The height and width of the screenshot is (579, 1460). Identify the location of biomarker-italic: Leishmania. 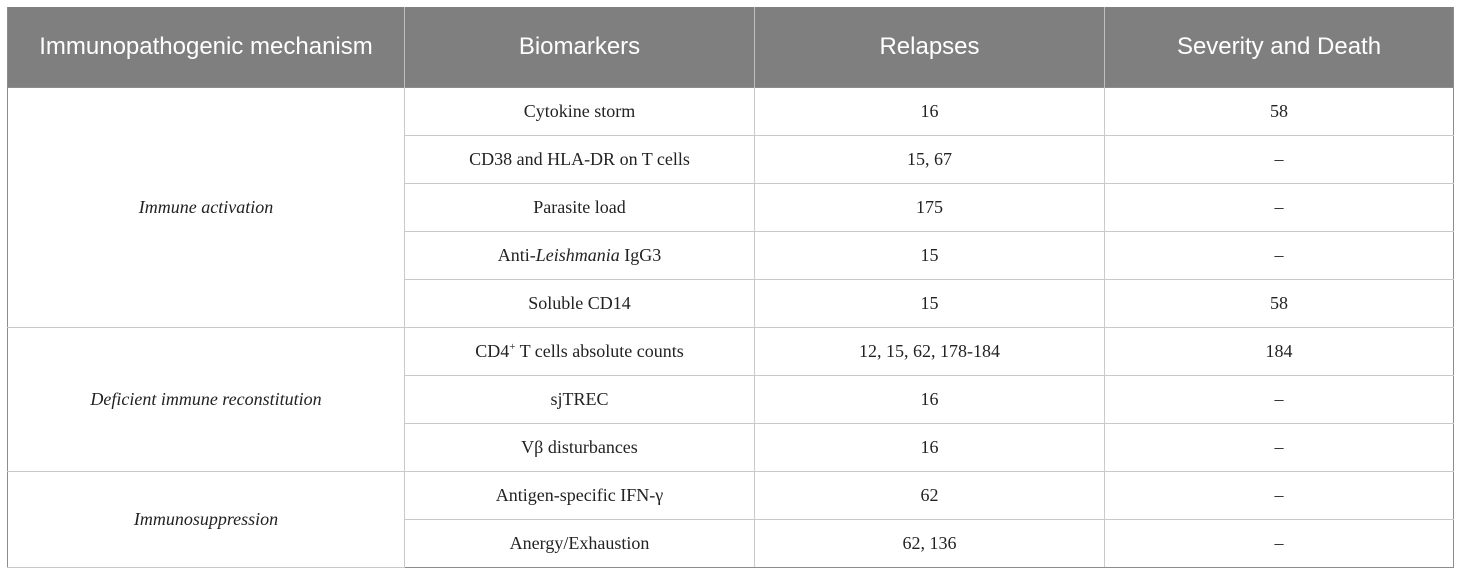
(577, 255).